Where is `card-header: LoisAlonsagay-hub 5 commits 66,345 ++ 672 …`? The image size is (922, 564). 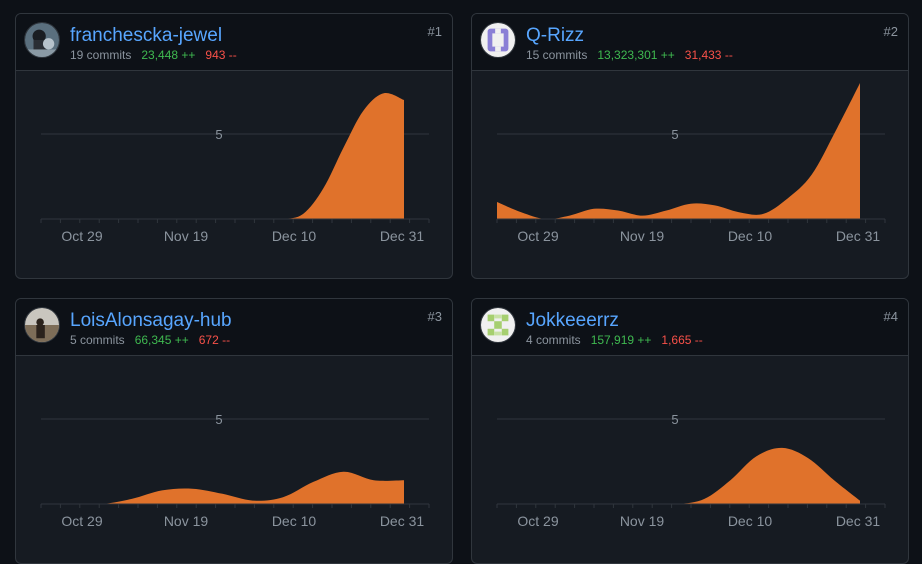
card-header: LoisAlonsagay-hub 5 commits 66,345 ++ 672 … is located at coordinates (234, 327).